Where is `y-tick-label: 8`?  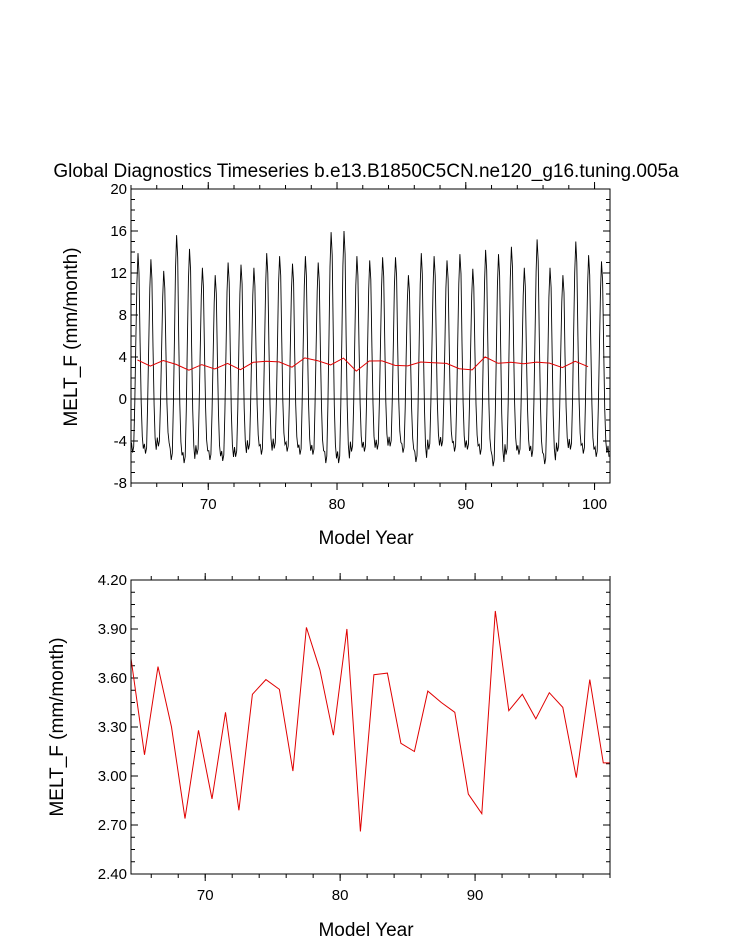 y-tick-label: 8 is located at coordinates (123, 315).